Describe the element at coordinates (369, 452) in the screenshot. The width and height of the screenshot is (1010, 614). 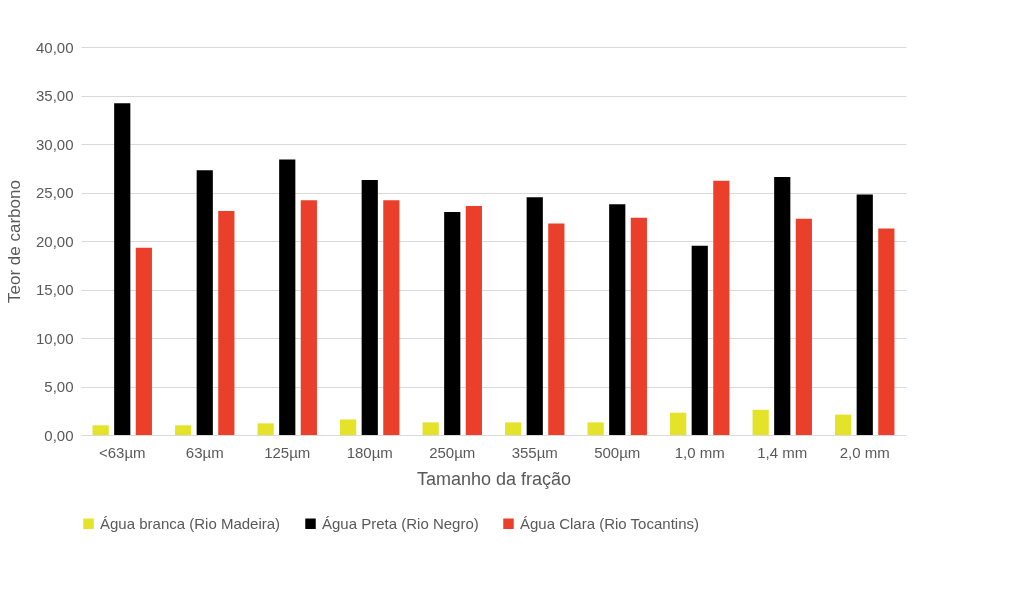
I see `x-tick-label: 180µm` at that location.